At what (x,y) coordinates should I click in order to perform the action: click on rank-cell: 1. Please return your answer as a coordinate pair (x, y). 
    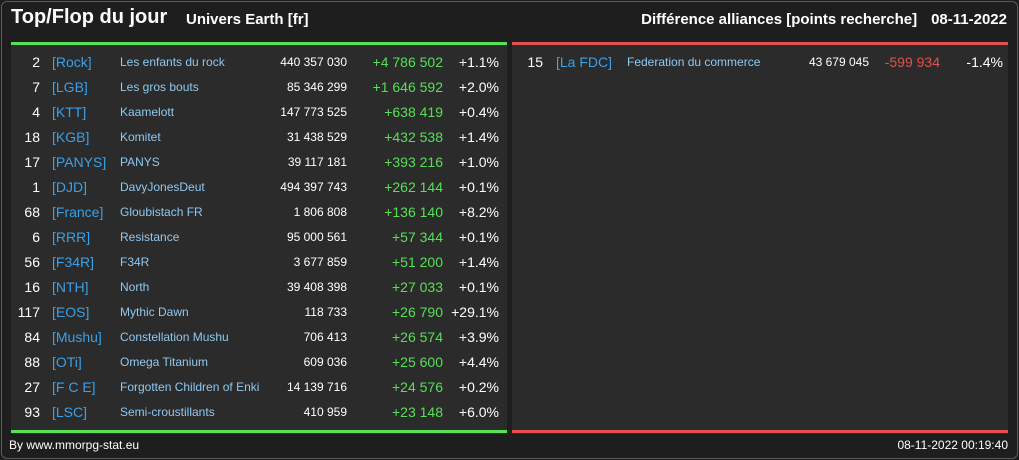
    Looking at the image, I should click on (25, 187).